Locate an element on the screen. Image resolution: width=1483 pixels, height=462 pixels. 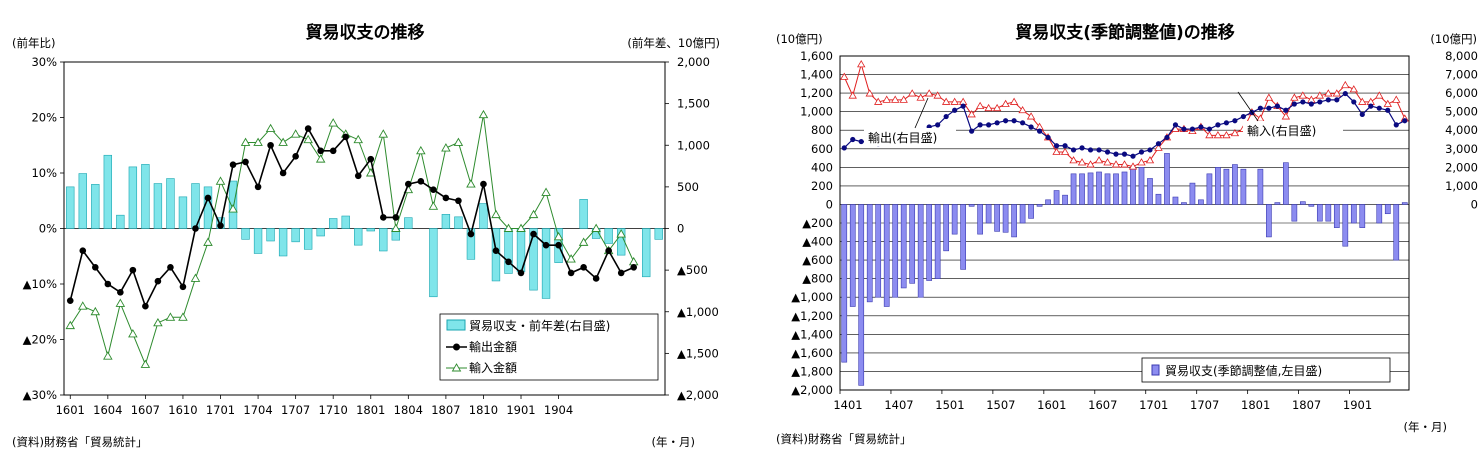
x-tick-label: 1707 is located at coordinates (295, 410).